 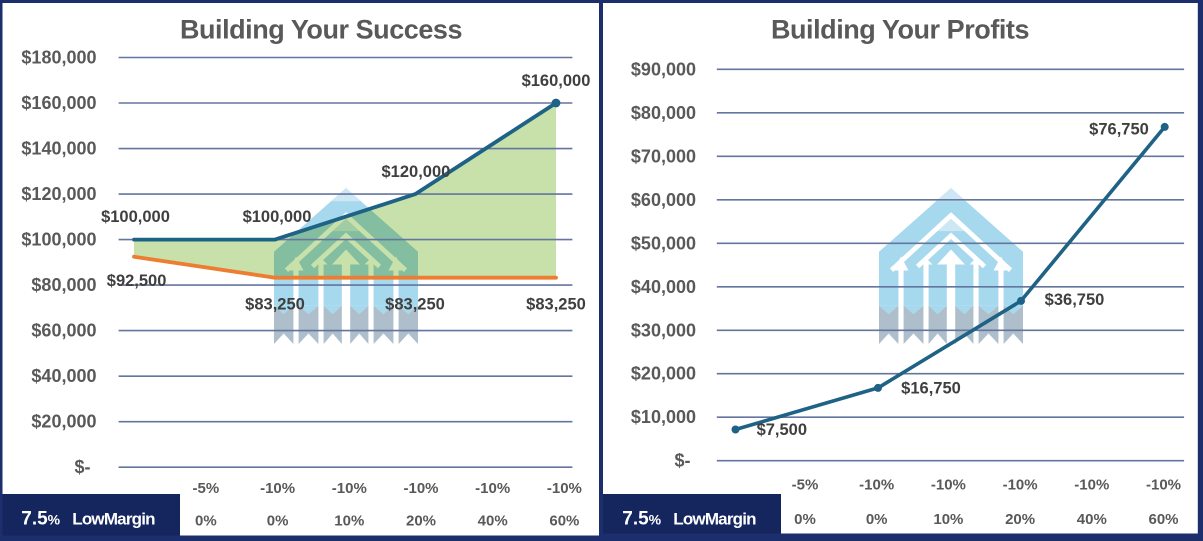 I want to click on svg-text: $7,500, so click(x=782, y=430).